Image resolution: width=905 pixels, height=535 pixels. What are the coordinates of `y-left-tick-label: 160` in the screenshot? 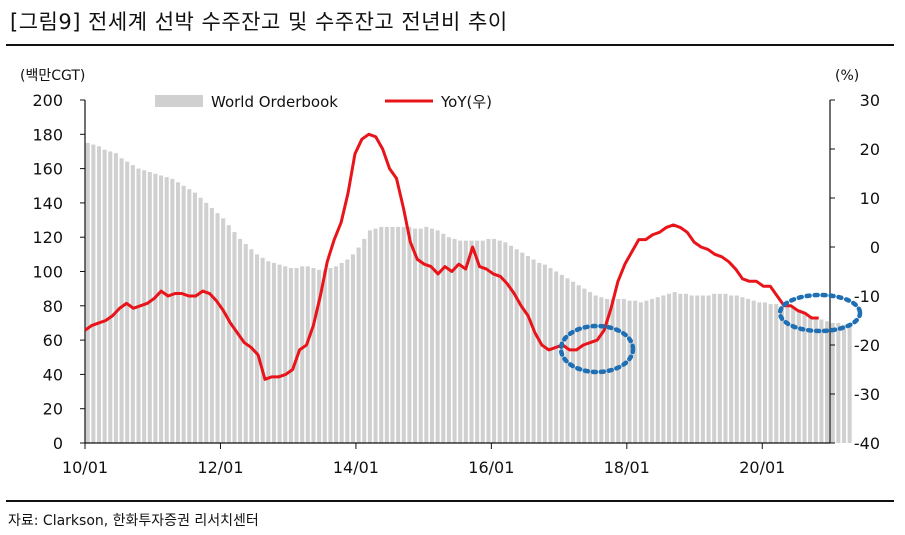 It's located at (47, 169).